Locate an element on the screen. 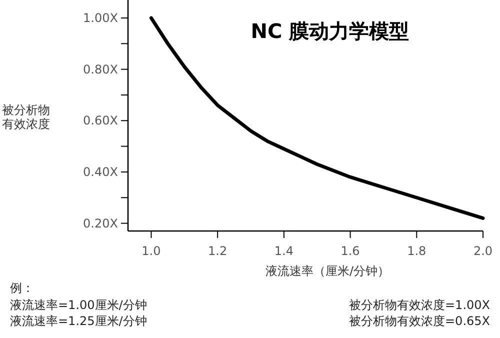 This screenshot has height=338, width=500. y-axis-title: 被分析物有效浓度 is located at coordinates (26, 117).